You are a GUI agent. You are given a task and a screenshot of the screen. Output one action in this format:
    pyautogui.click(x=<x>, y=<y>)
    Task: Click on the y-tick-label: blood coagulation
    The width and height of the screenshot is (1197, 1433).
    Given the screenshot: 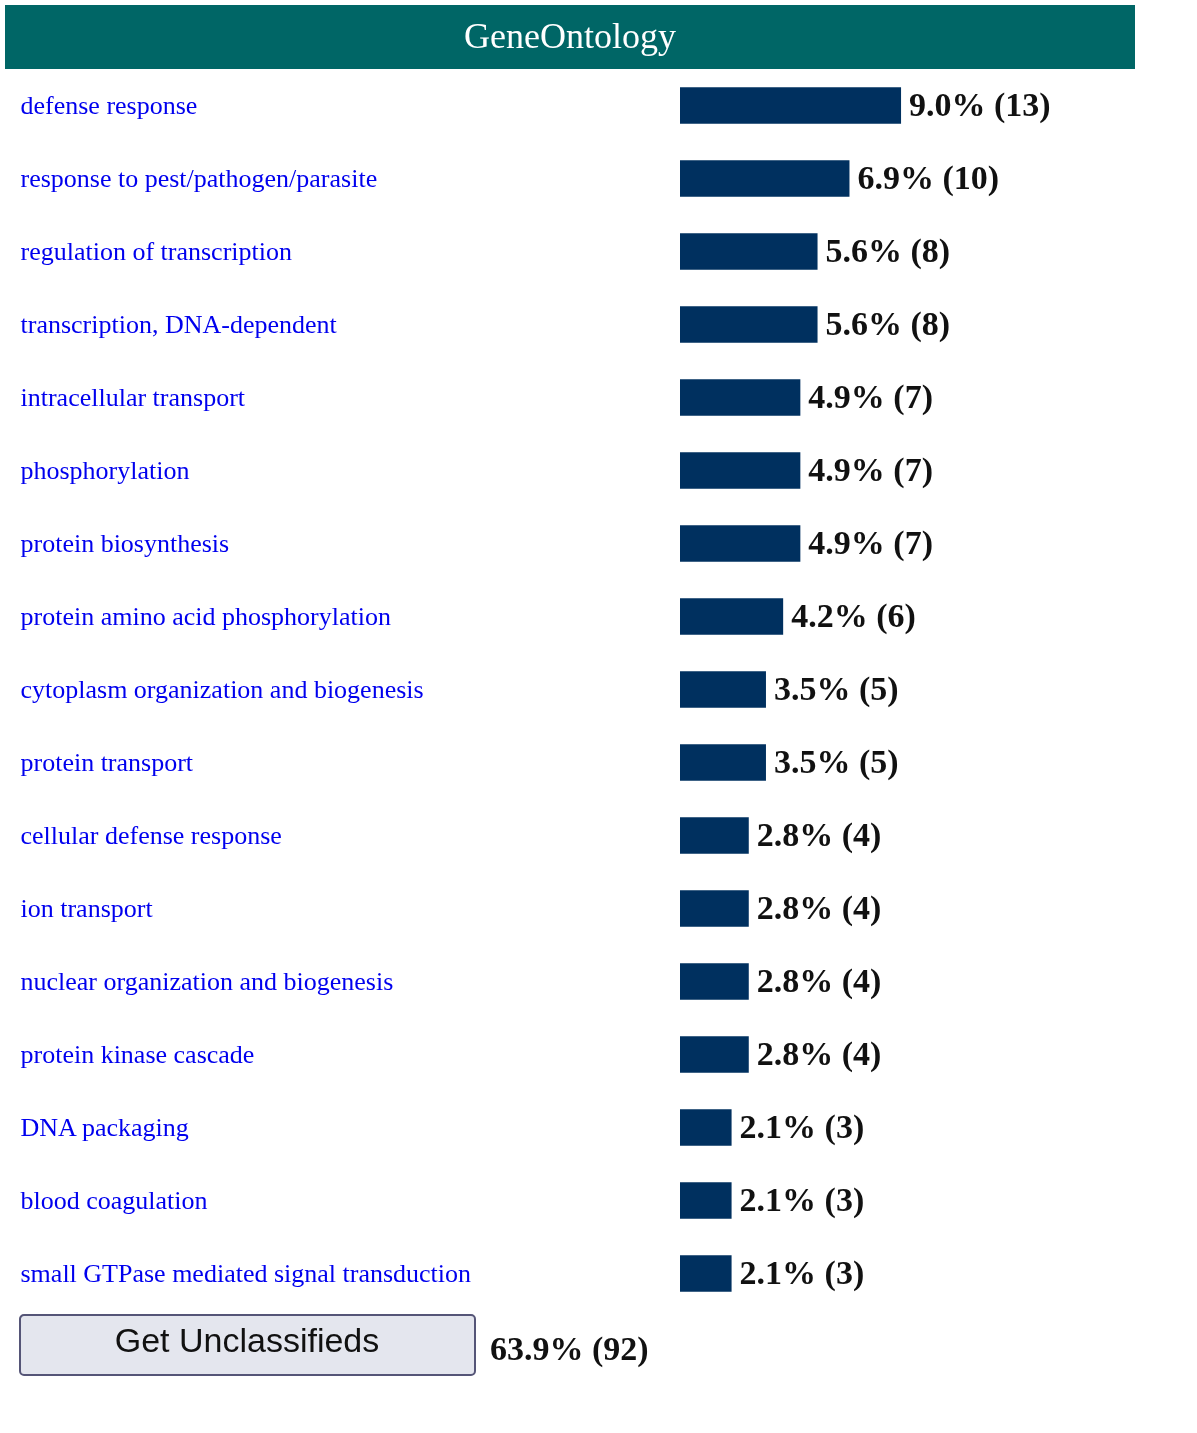 What is the action you would take?
    pyautogui.click(x=114, y=1200)
    